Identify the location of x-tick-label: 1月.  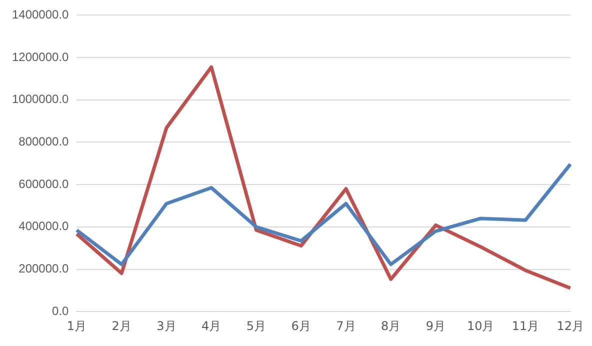
(76, 325).